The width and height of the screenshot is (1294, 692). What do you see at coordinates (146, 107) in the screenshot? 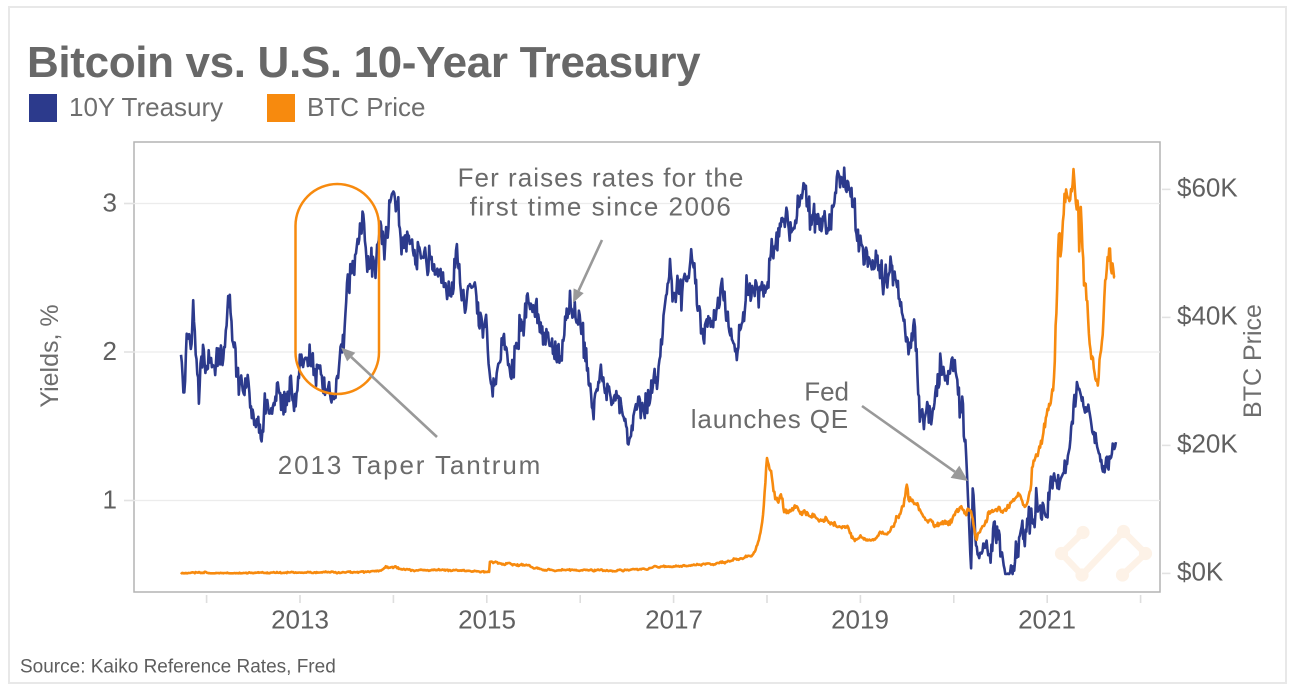
I see `svg-text: 10Y Treasury` at bounding box center [146, 107].